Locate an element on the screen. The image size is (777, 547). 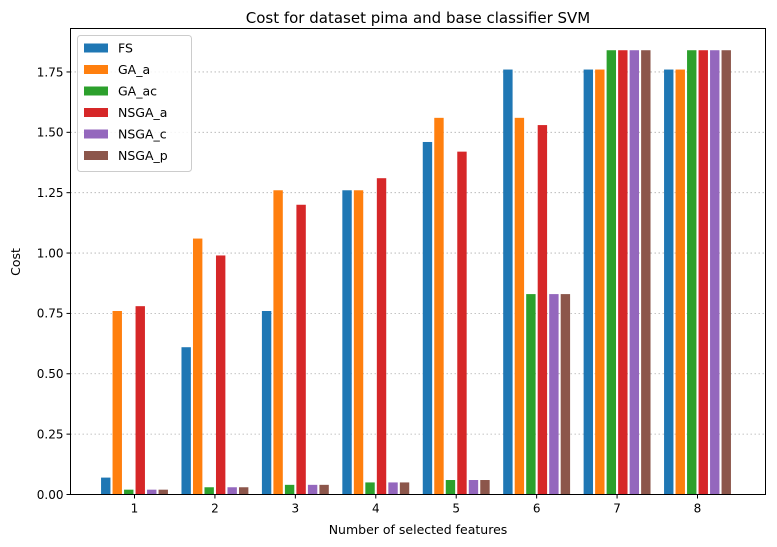
legend-label: NSGA_a is located at coordinates (142, 112).